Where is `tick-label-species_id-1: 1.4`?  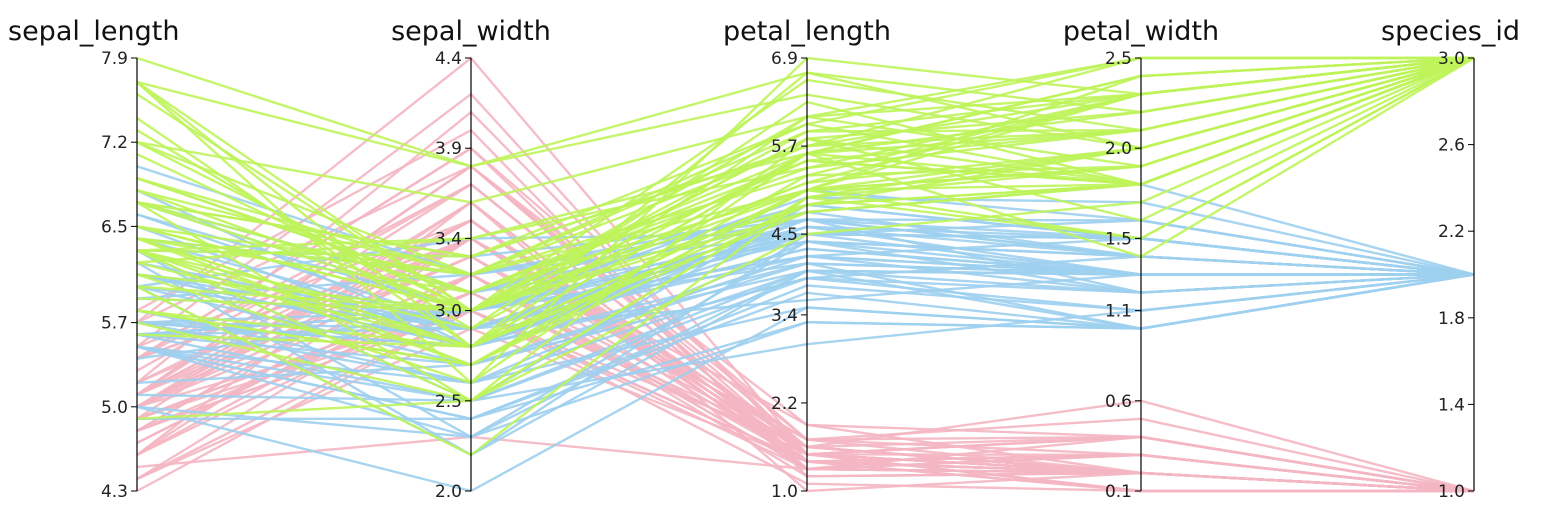
tick-label-species_id-1: 1.4 is located at coordinates (1451, 405).